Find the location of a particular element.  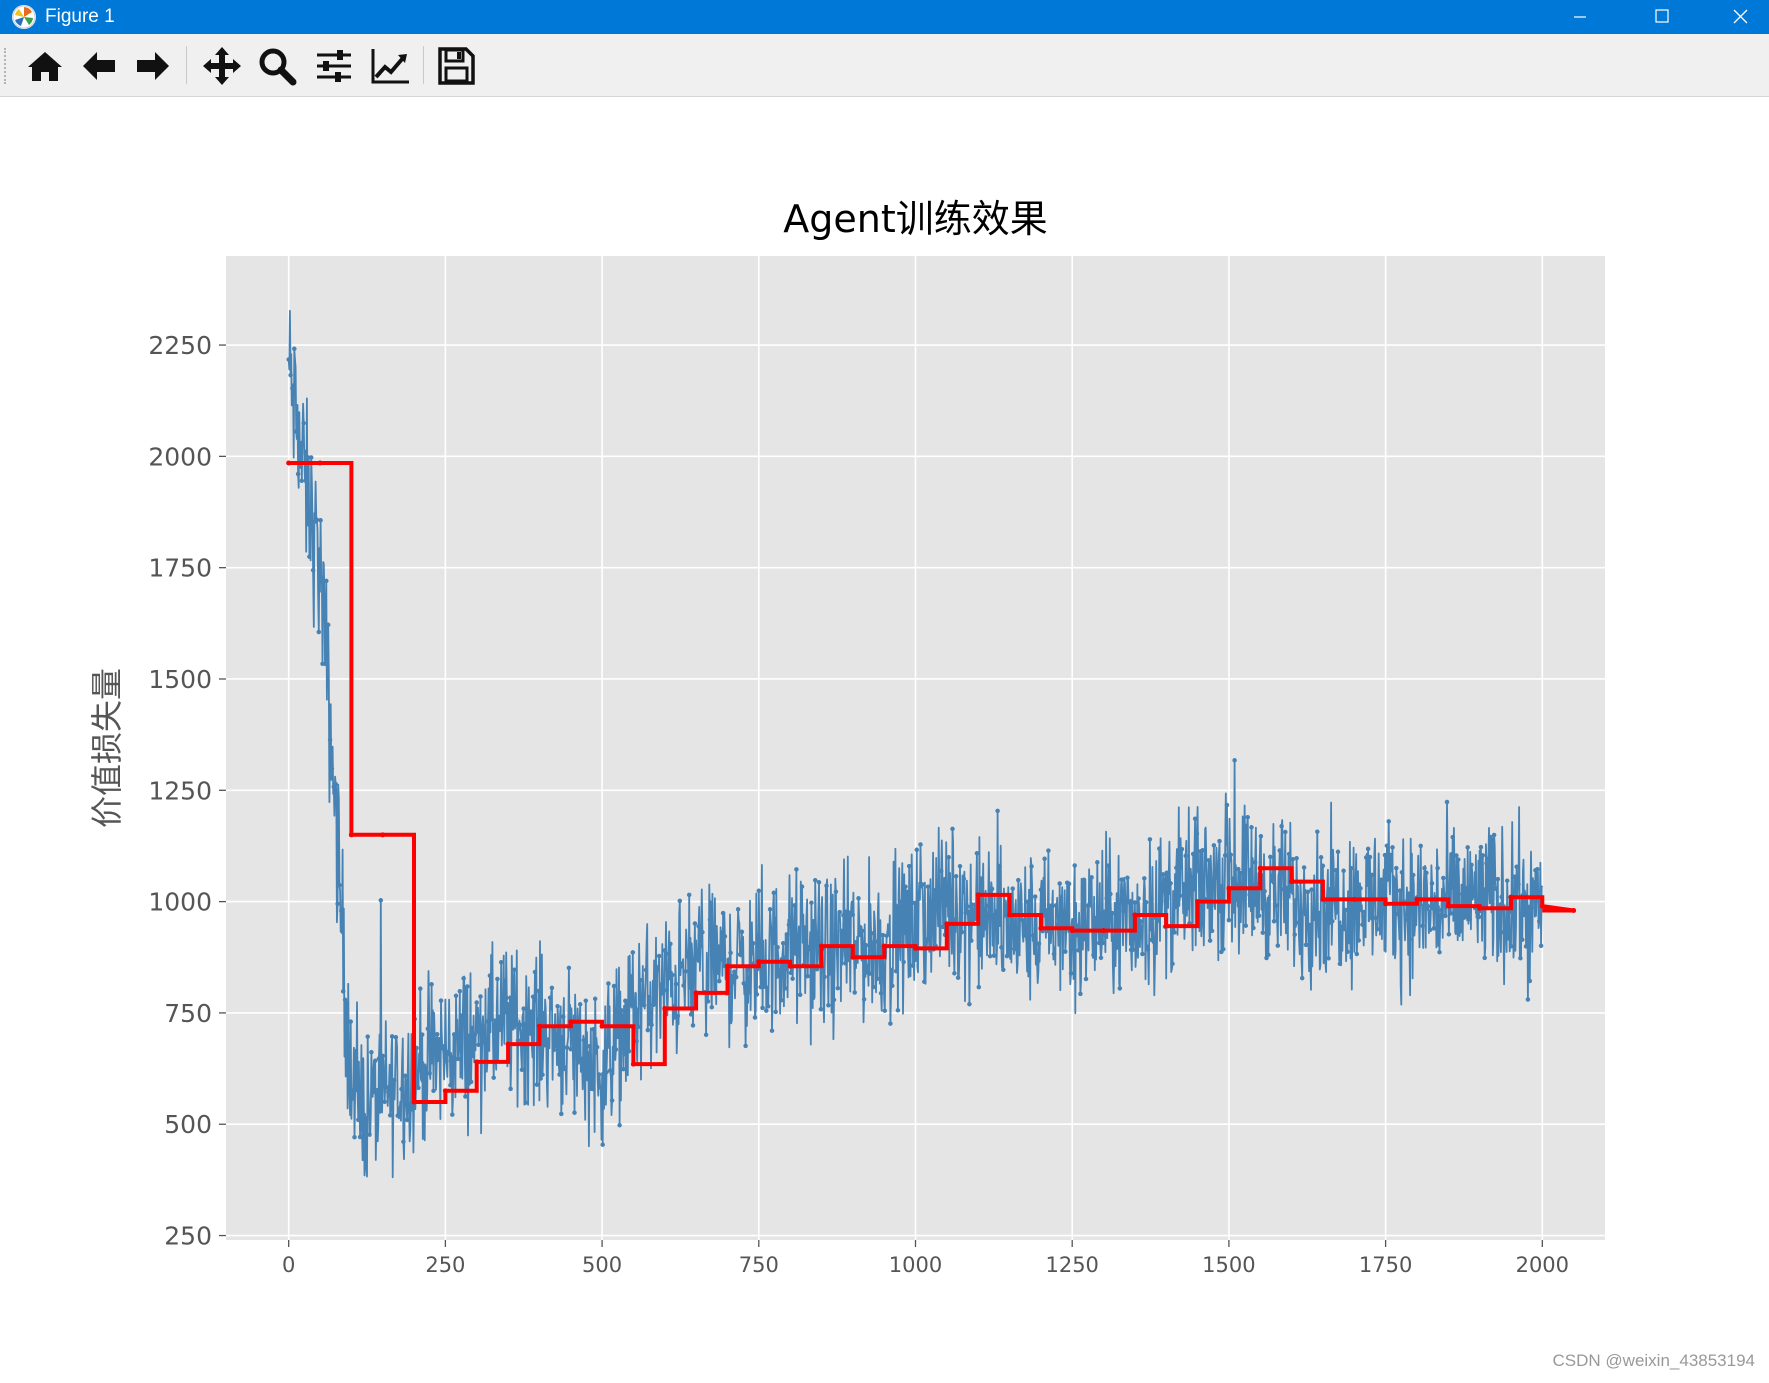

chart-title: Agent训练效果 is located at coordinates (915, 219).